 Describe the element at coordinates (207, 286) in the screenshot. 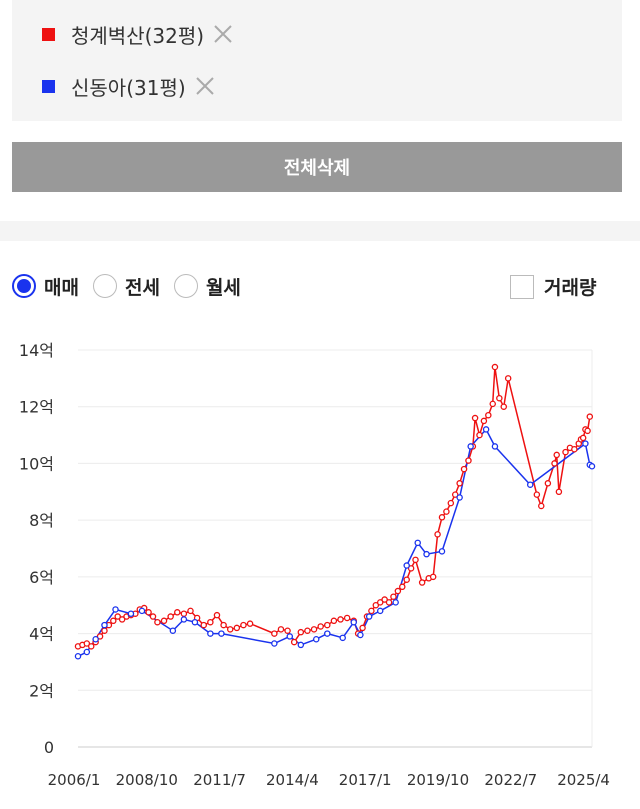

I see `radio-monthly-rent: 월세` at that location.